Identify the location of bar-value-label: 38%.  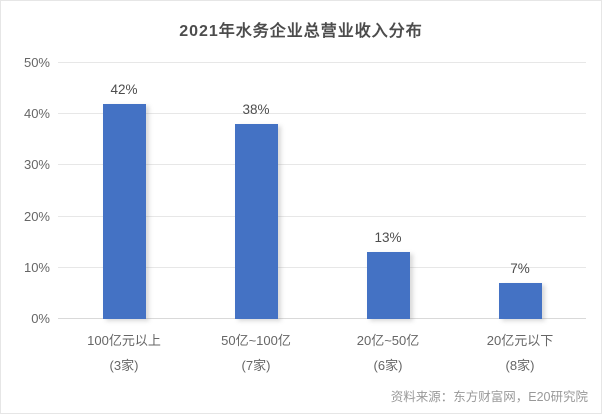
(256, 110).